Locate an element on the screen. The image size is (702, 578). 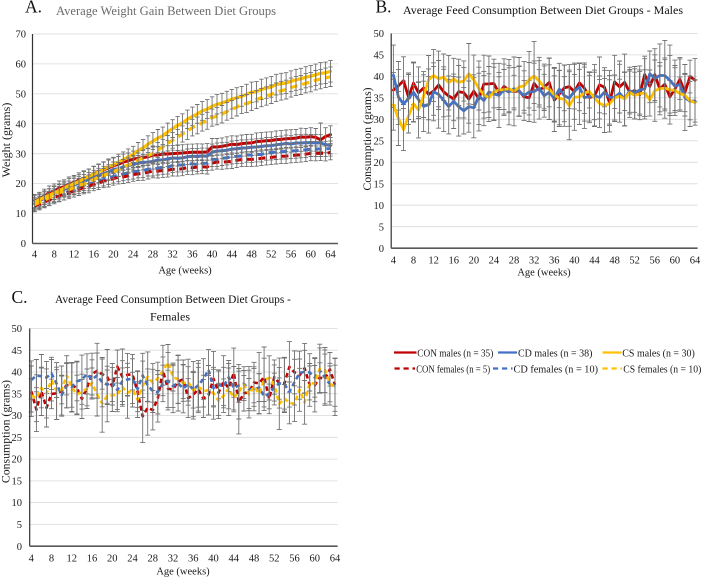
svg-text: CD females (n = 10) is located at coordinates (556, 369).